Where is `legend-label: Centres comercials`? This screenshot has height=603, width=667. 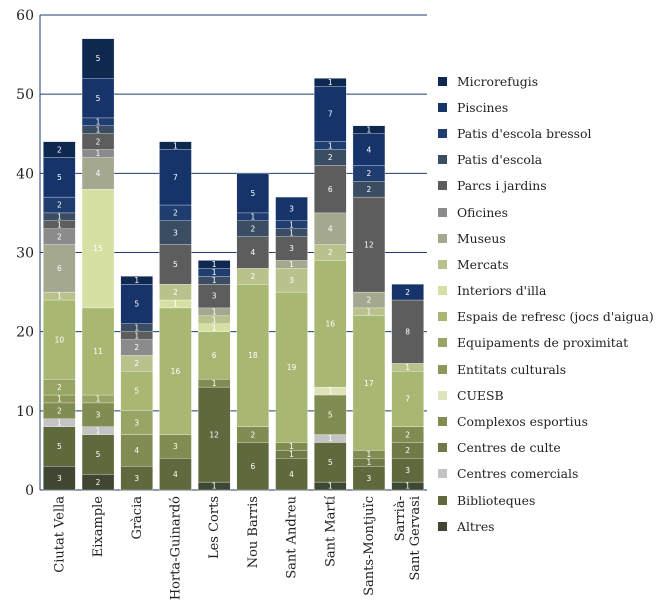 legend-label: Centres comercials is located at coordinates (518, 474).